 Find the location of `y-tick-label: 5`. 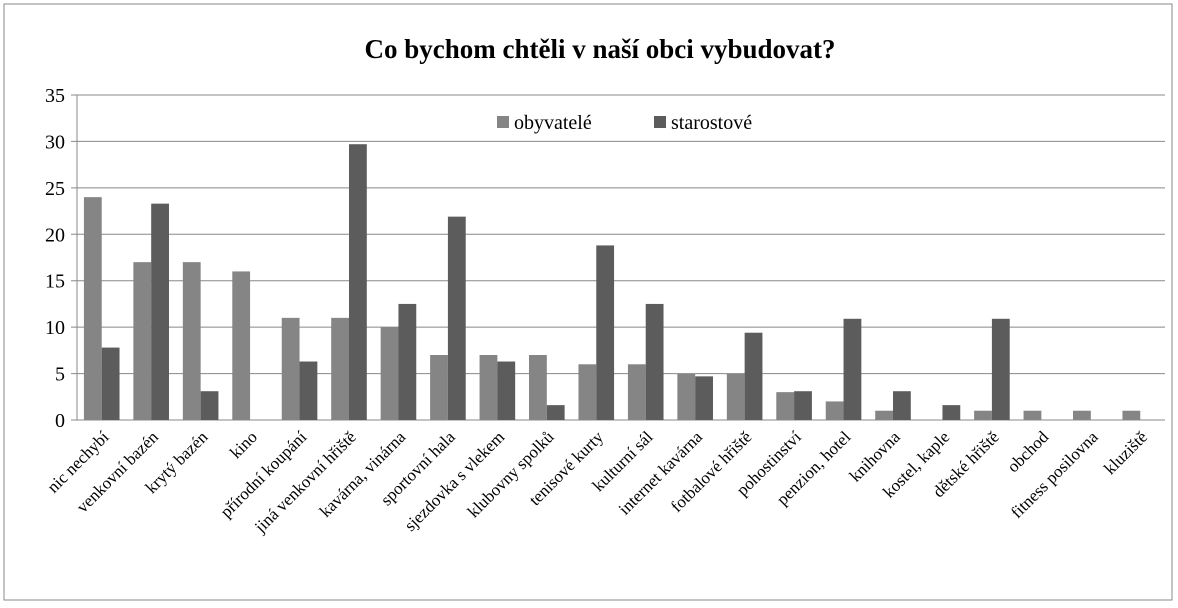

y-tick-label: 5 is located at coordinates (60, 375).